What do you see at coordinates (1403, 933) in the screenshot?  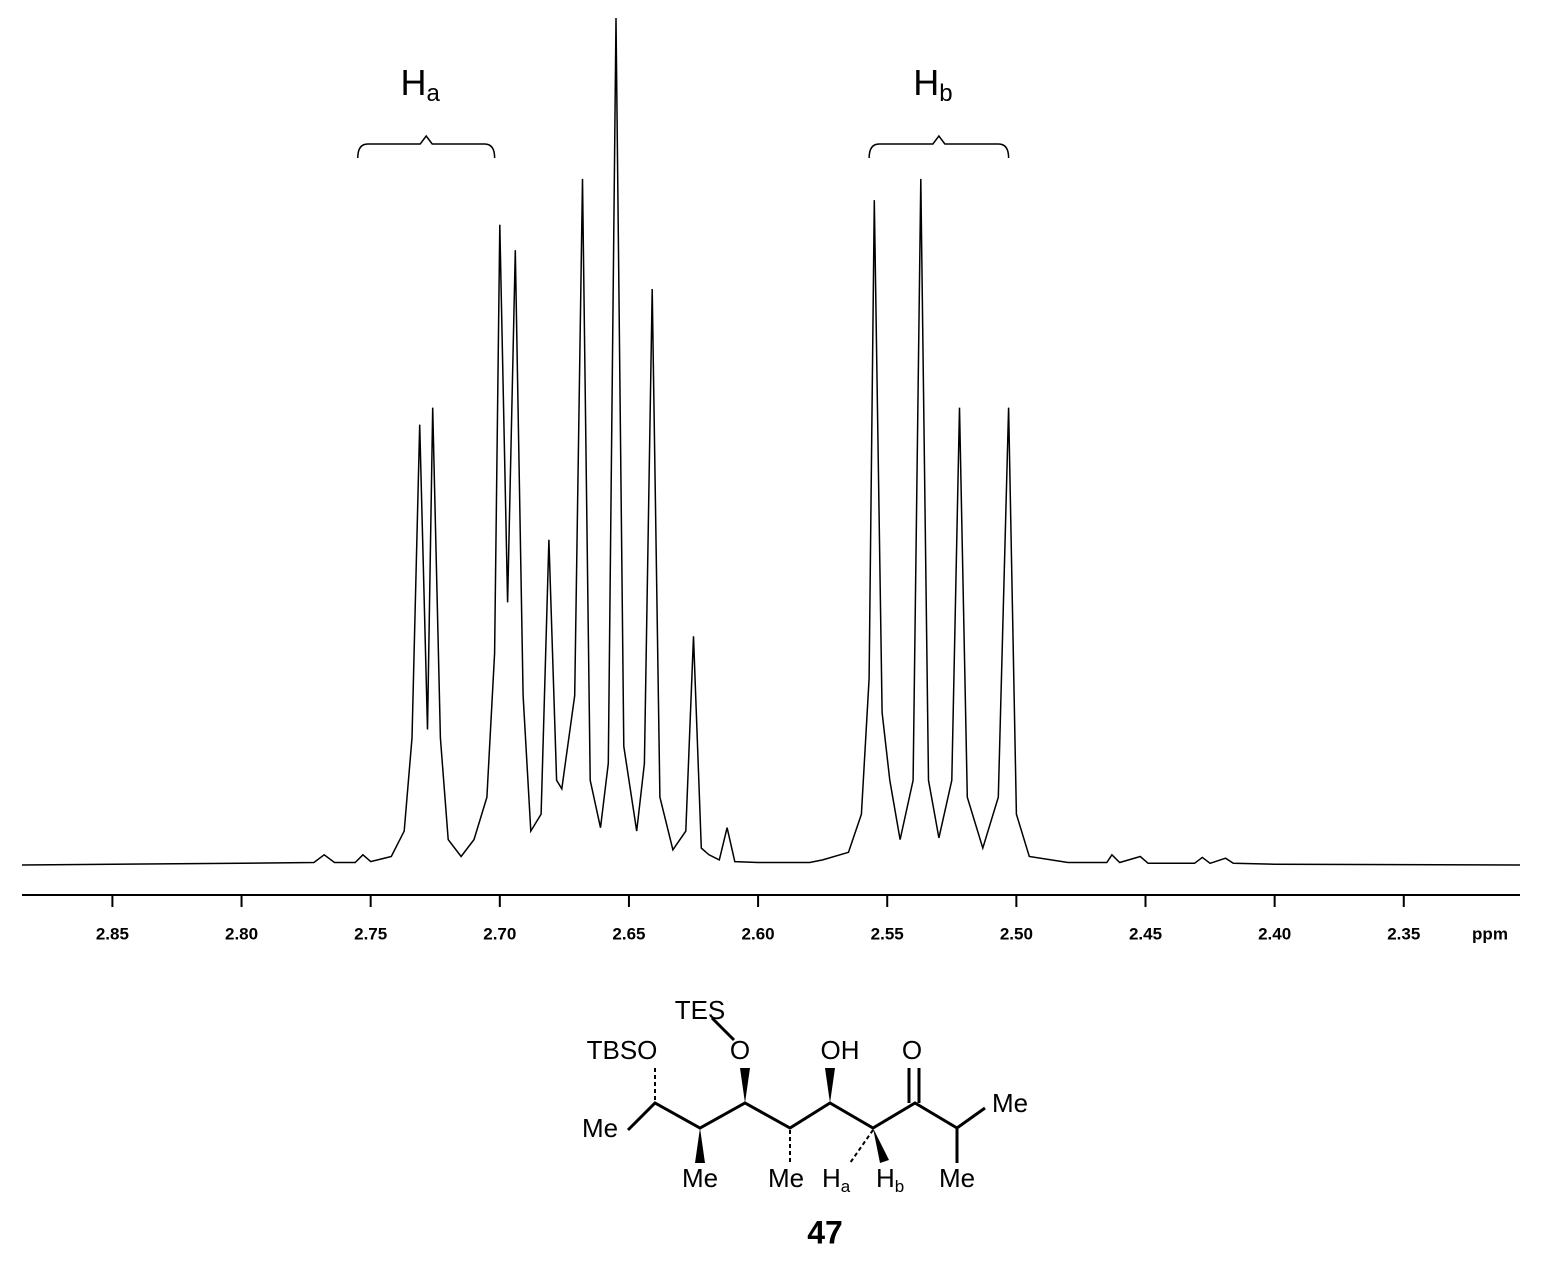 I see `x-tick-label: 2.35` at bounding box center [1403, 933].